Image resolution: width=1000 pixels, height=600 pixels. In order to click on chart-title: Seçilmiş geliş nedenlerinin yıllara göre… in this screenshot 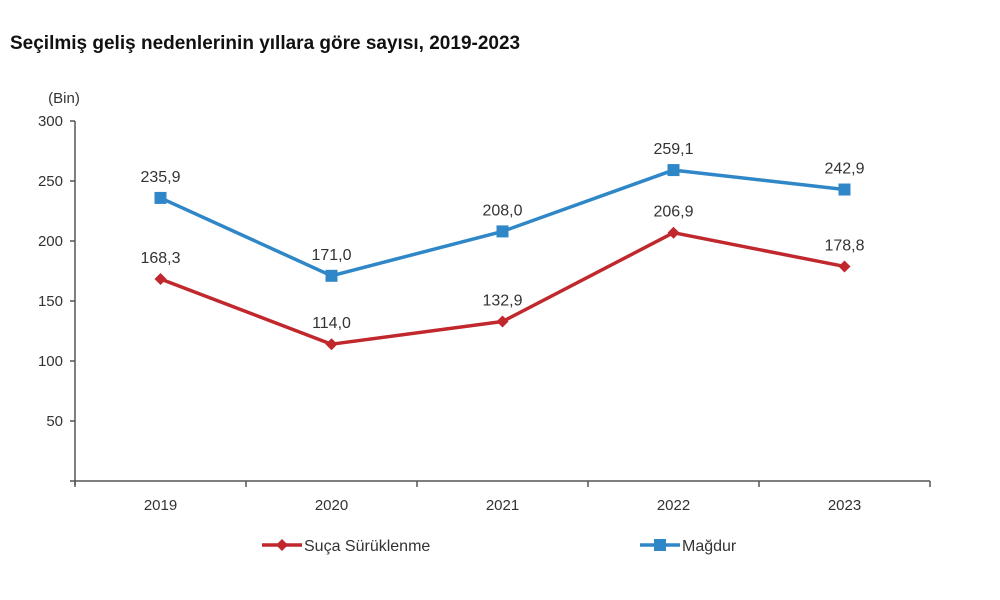, I will do `click(265, 43)`.